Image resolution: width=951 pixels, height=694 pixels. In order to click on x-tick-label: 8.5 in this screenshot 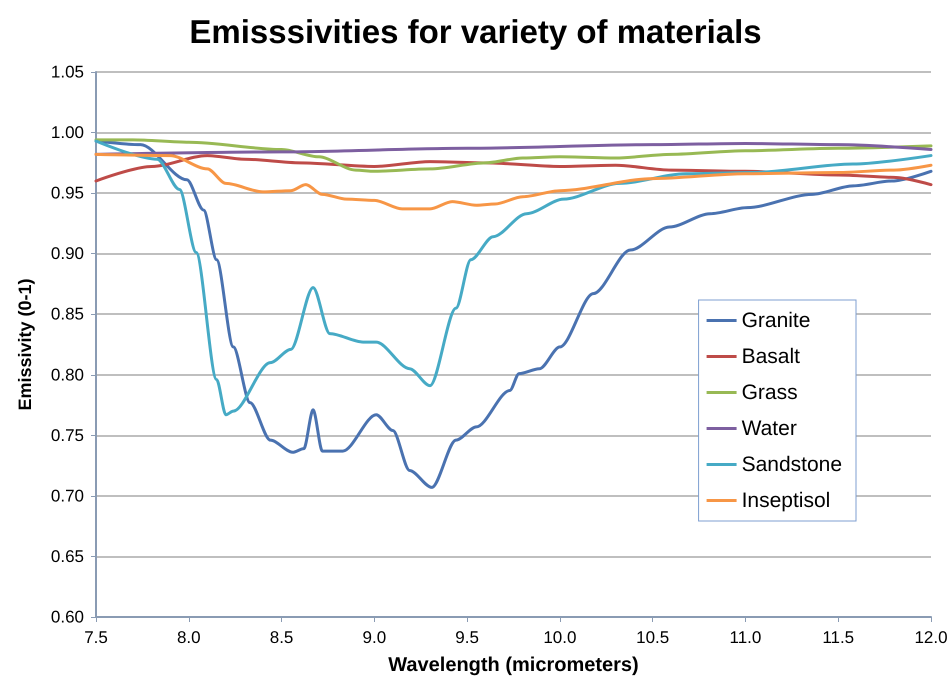, I will do `click(282, 637)`.